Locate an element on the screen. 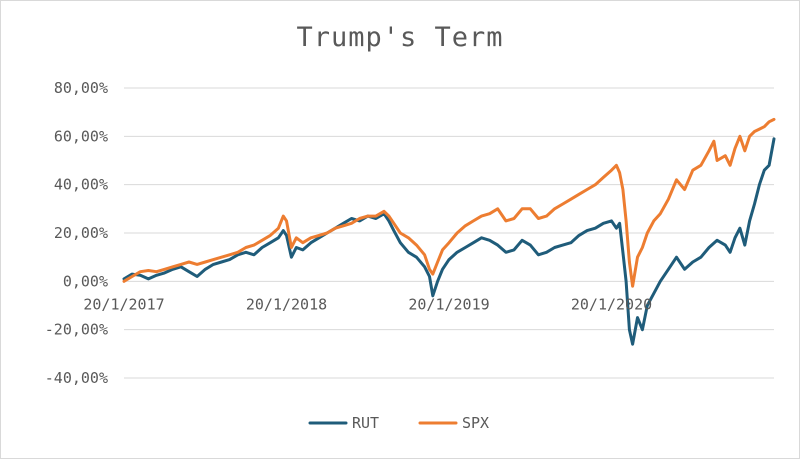 The width and height of the screenshot is (800, 459). y-tick-label: 60,00% is located at coordinates (81, 136).